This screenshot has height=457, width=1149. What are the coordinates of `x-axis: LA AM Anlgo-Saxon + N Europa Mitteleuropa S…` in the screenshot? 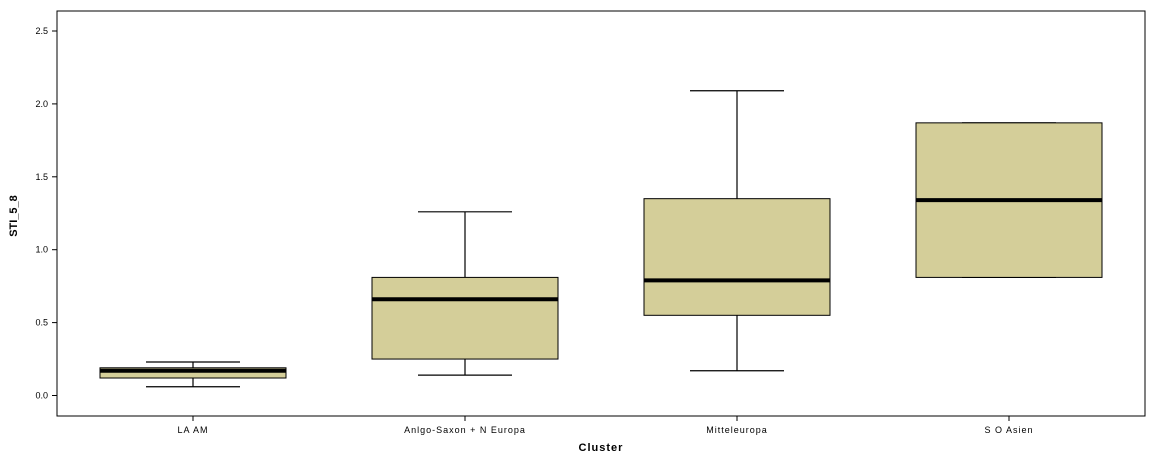 It's located at (605, 425).